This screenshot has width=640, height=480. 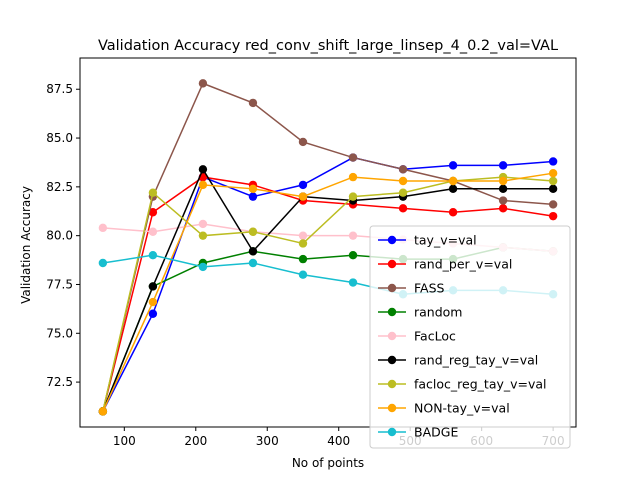 I want to click on legend-item: BADGE, so click(x=418, y=432).